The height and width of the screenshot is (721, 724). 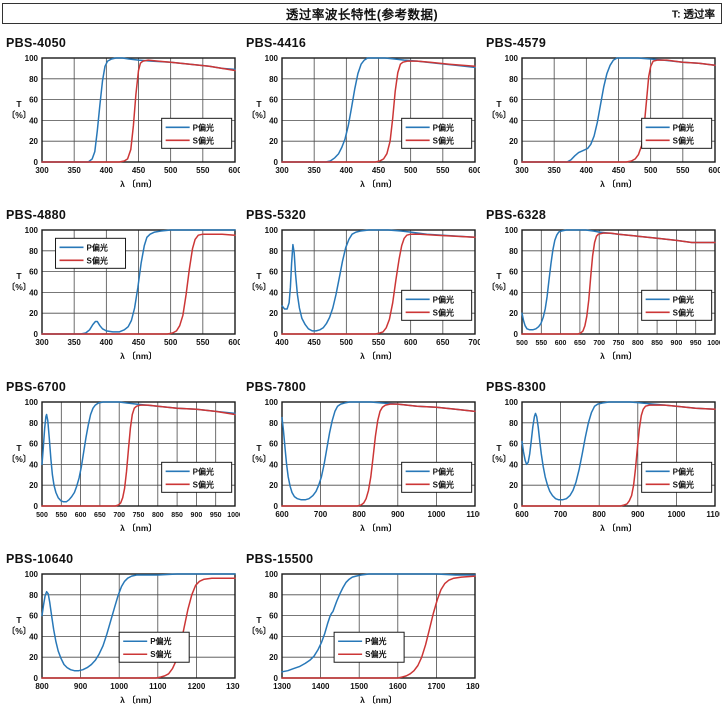 What do you see at coordinates (282, 686) in the screenshot?
I see `x-tick-label: 1300` at bounding box center [282, 686].